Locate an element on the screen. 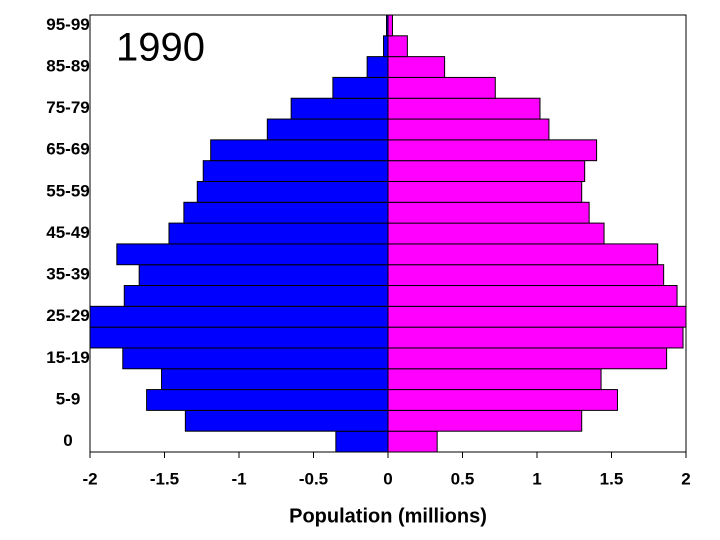  x-tick-label: -2 is located at coordinates (89, 478).